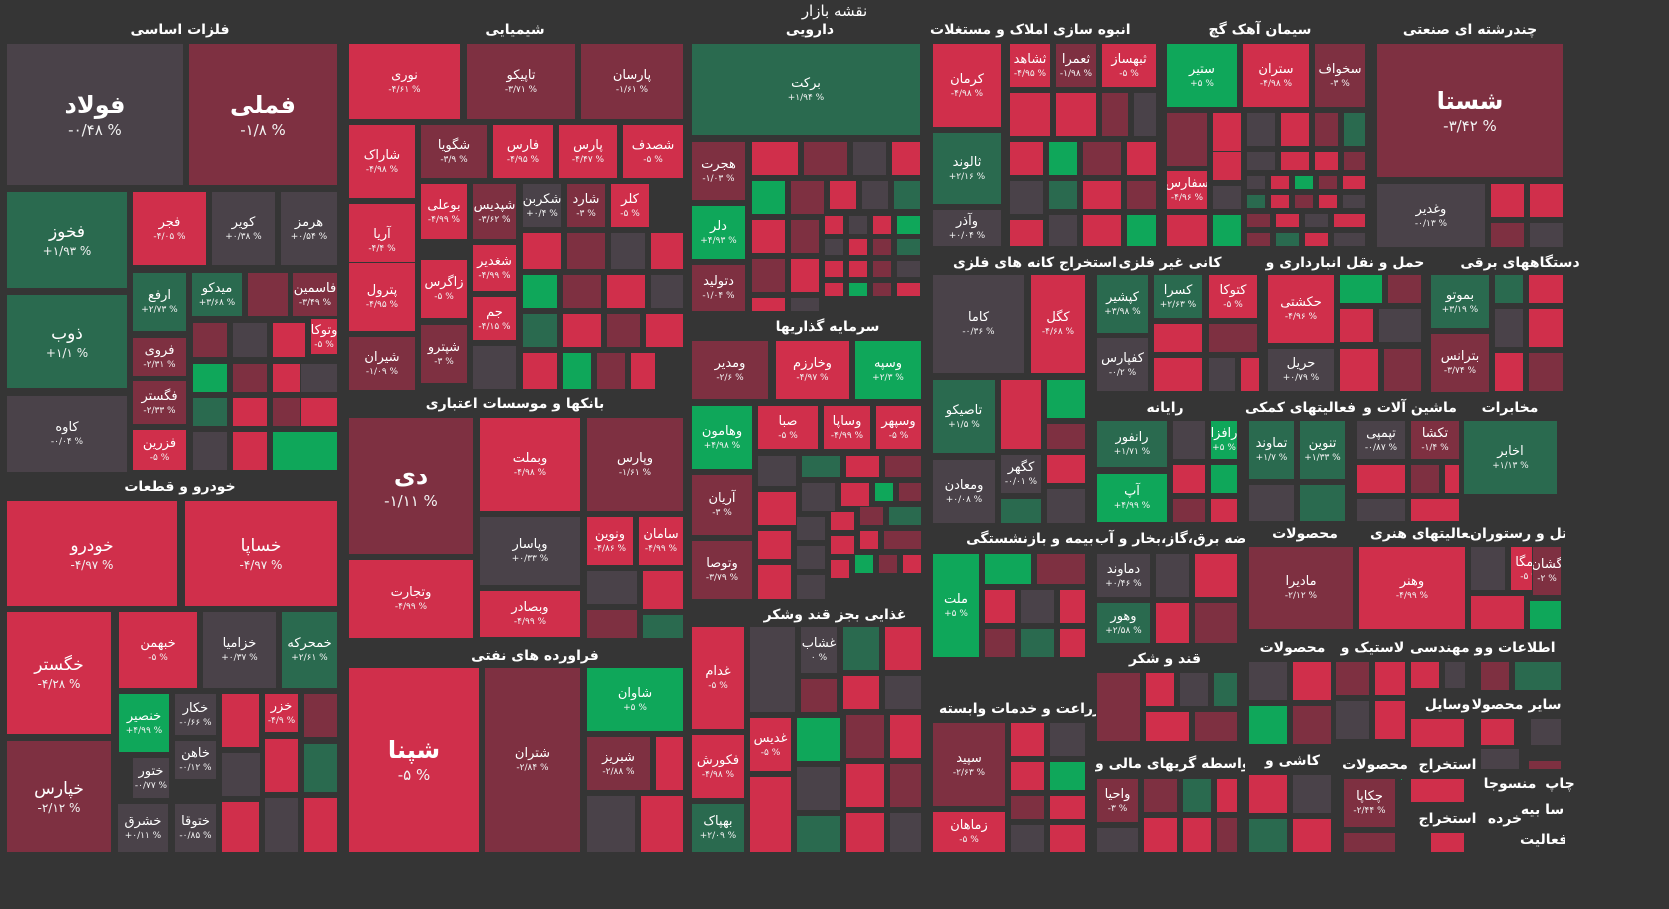 The image size is (1669, 909). I want to click on stock-tile: ذوب +۱/۱ %, so click(67, 341).